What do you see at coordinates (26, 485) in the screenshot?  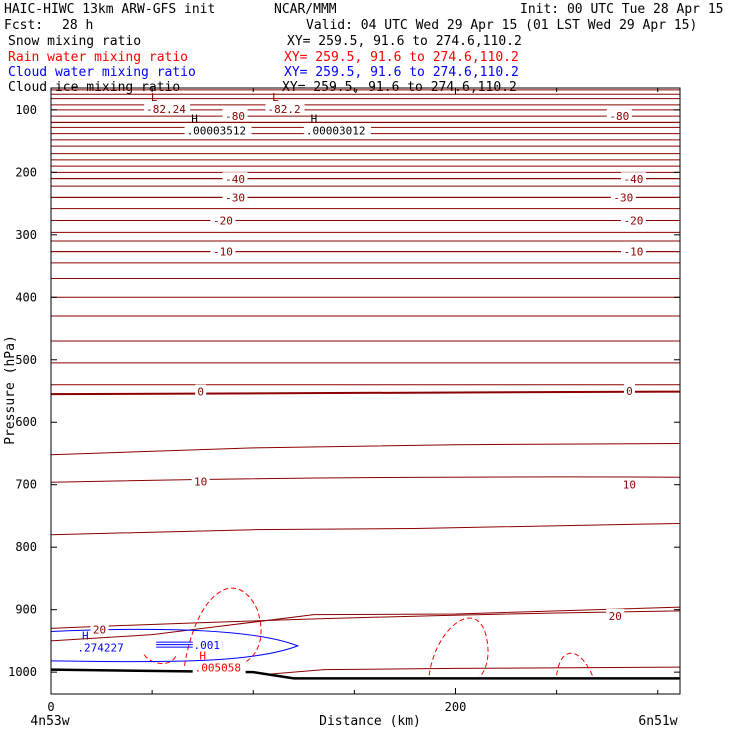 I see `y-tick-label: 700` at bounding box center [26, 485].